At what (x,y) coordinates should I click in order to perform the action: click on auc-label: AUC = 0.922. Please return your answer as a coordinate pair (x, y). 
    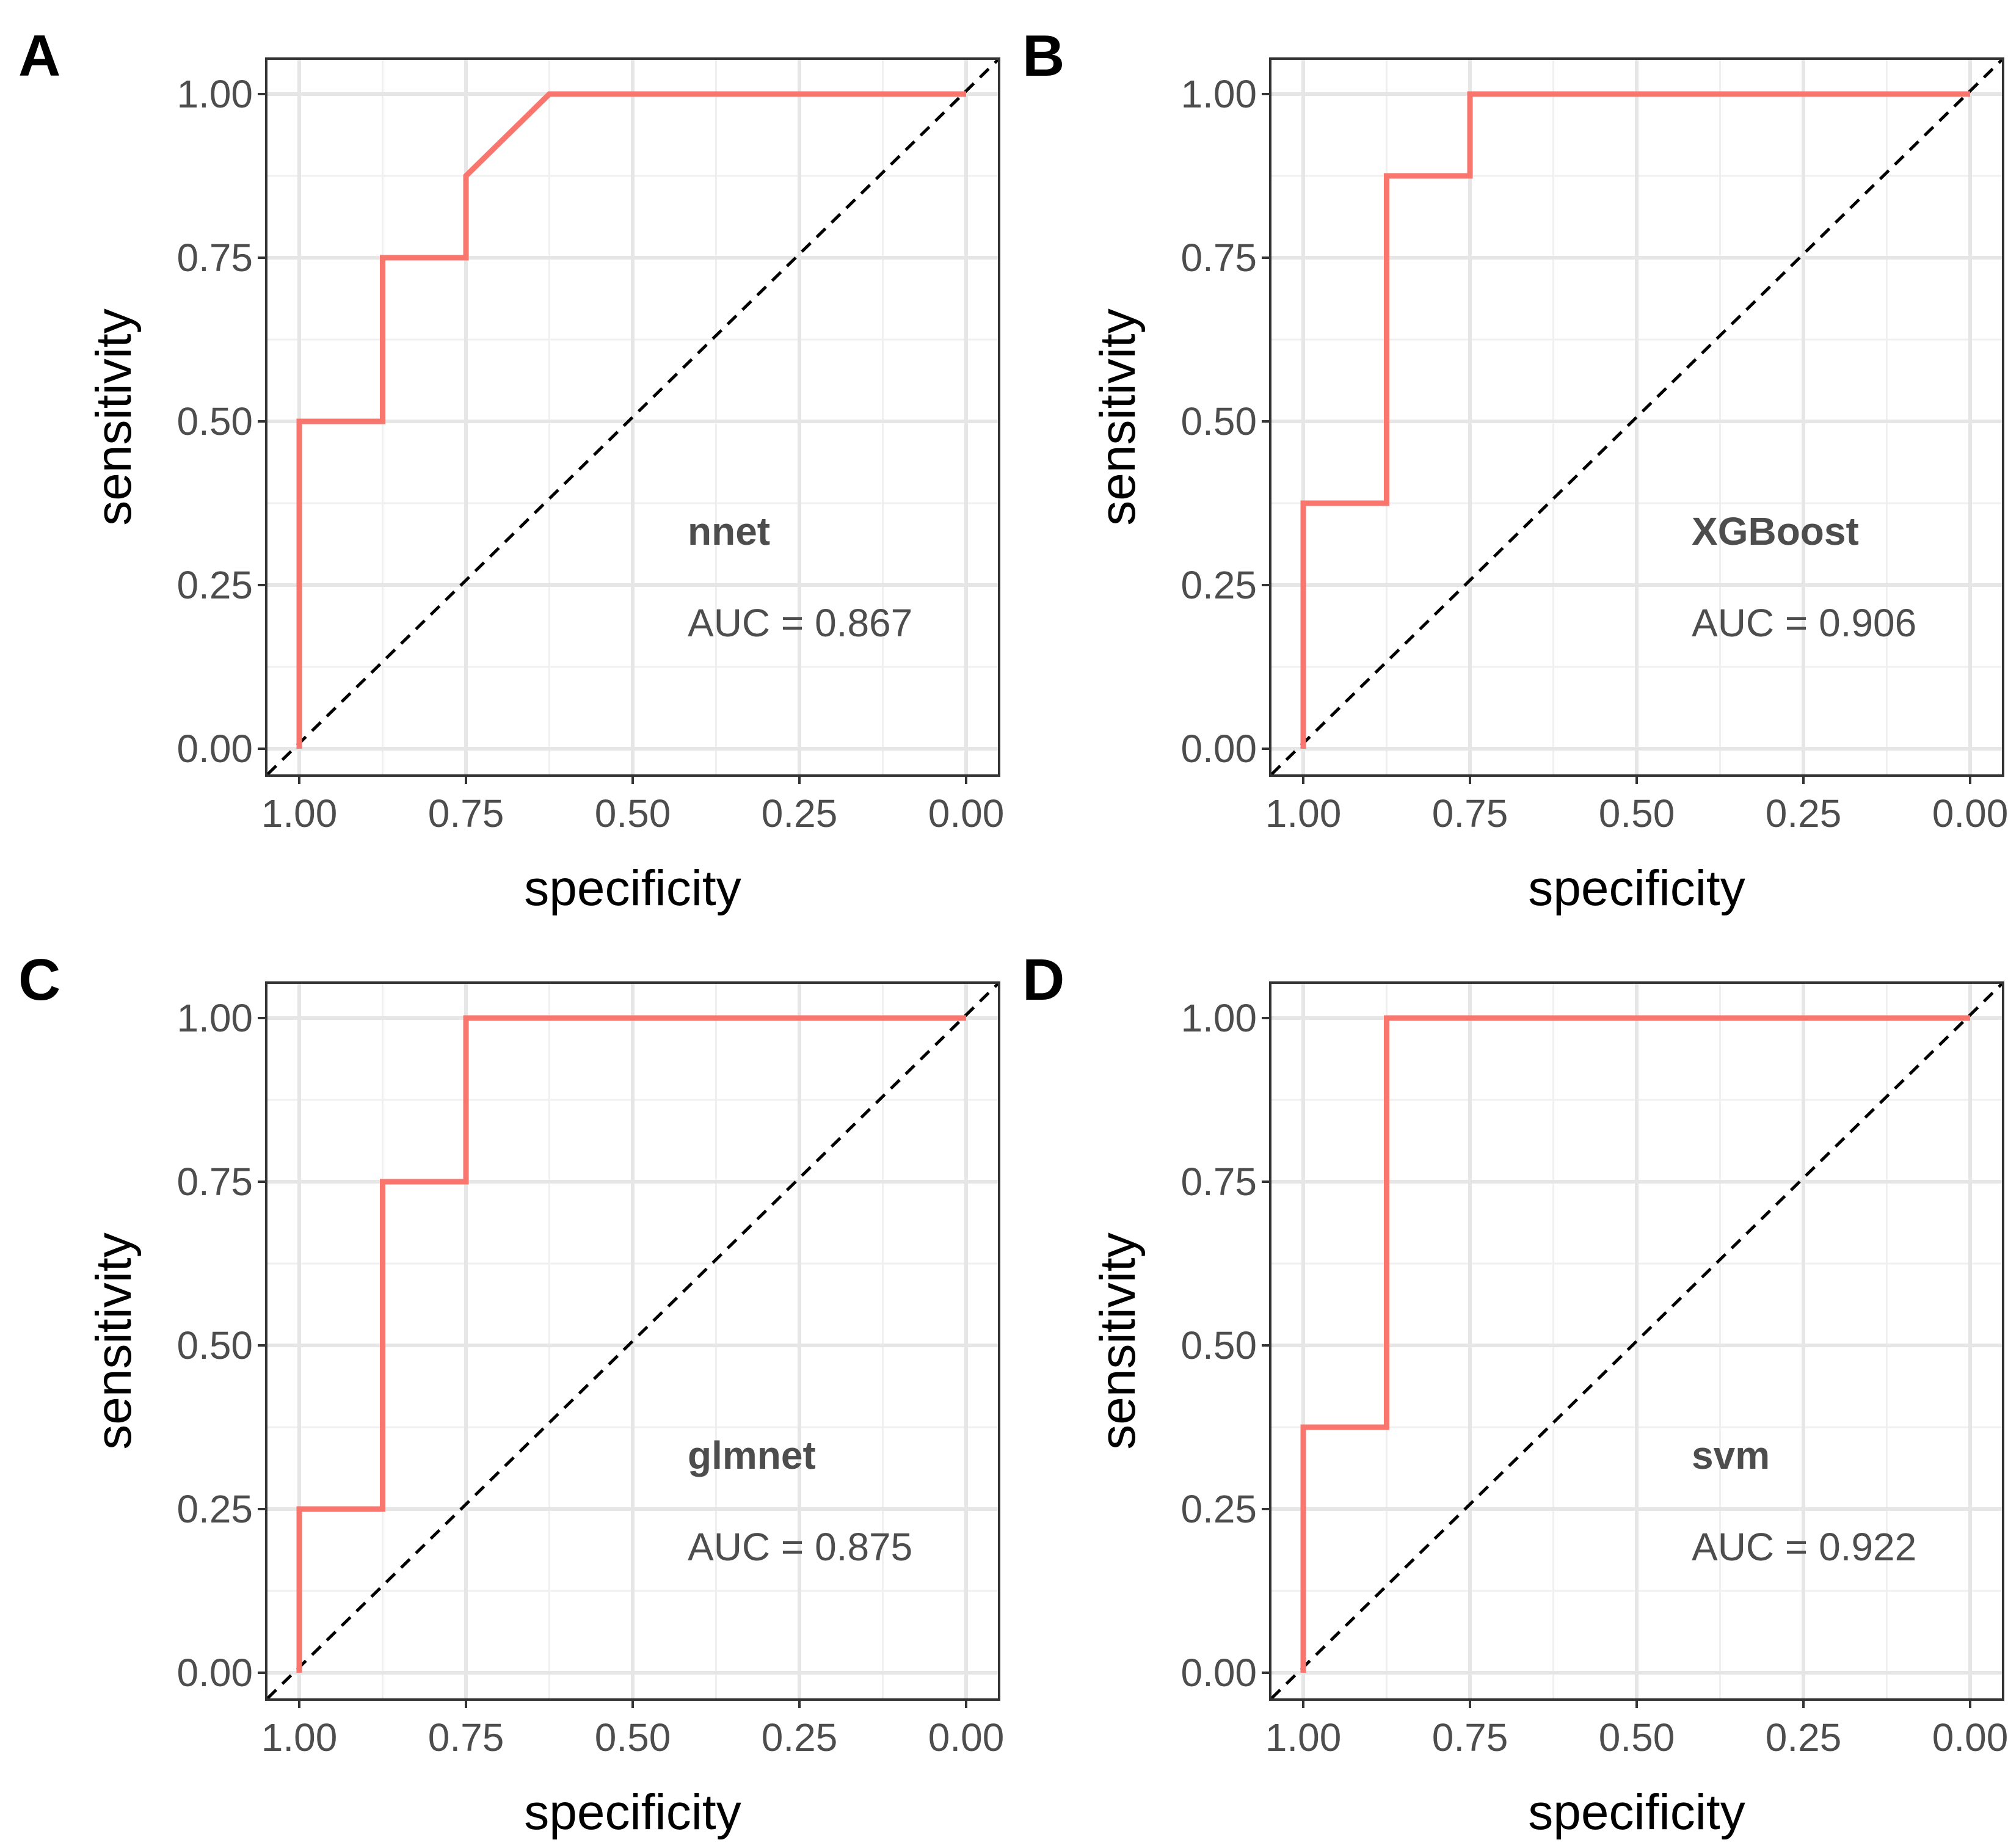
    Looking at the image, I should click on (1804, 1547).